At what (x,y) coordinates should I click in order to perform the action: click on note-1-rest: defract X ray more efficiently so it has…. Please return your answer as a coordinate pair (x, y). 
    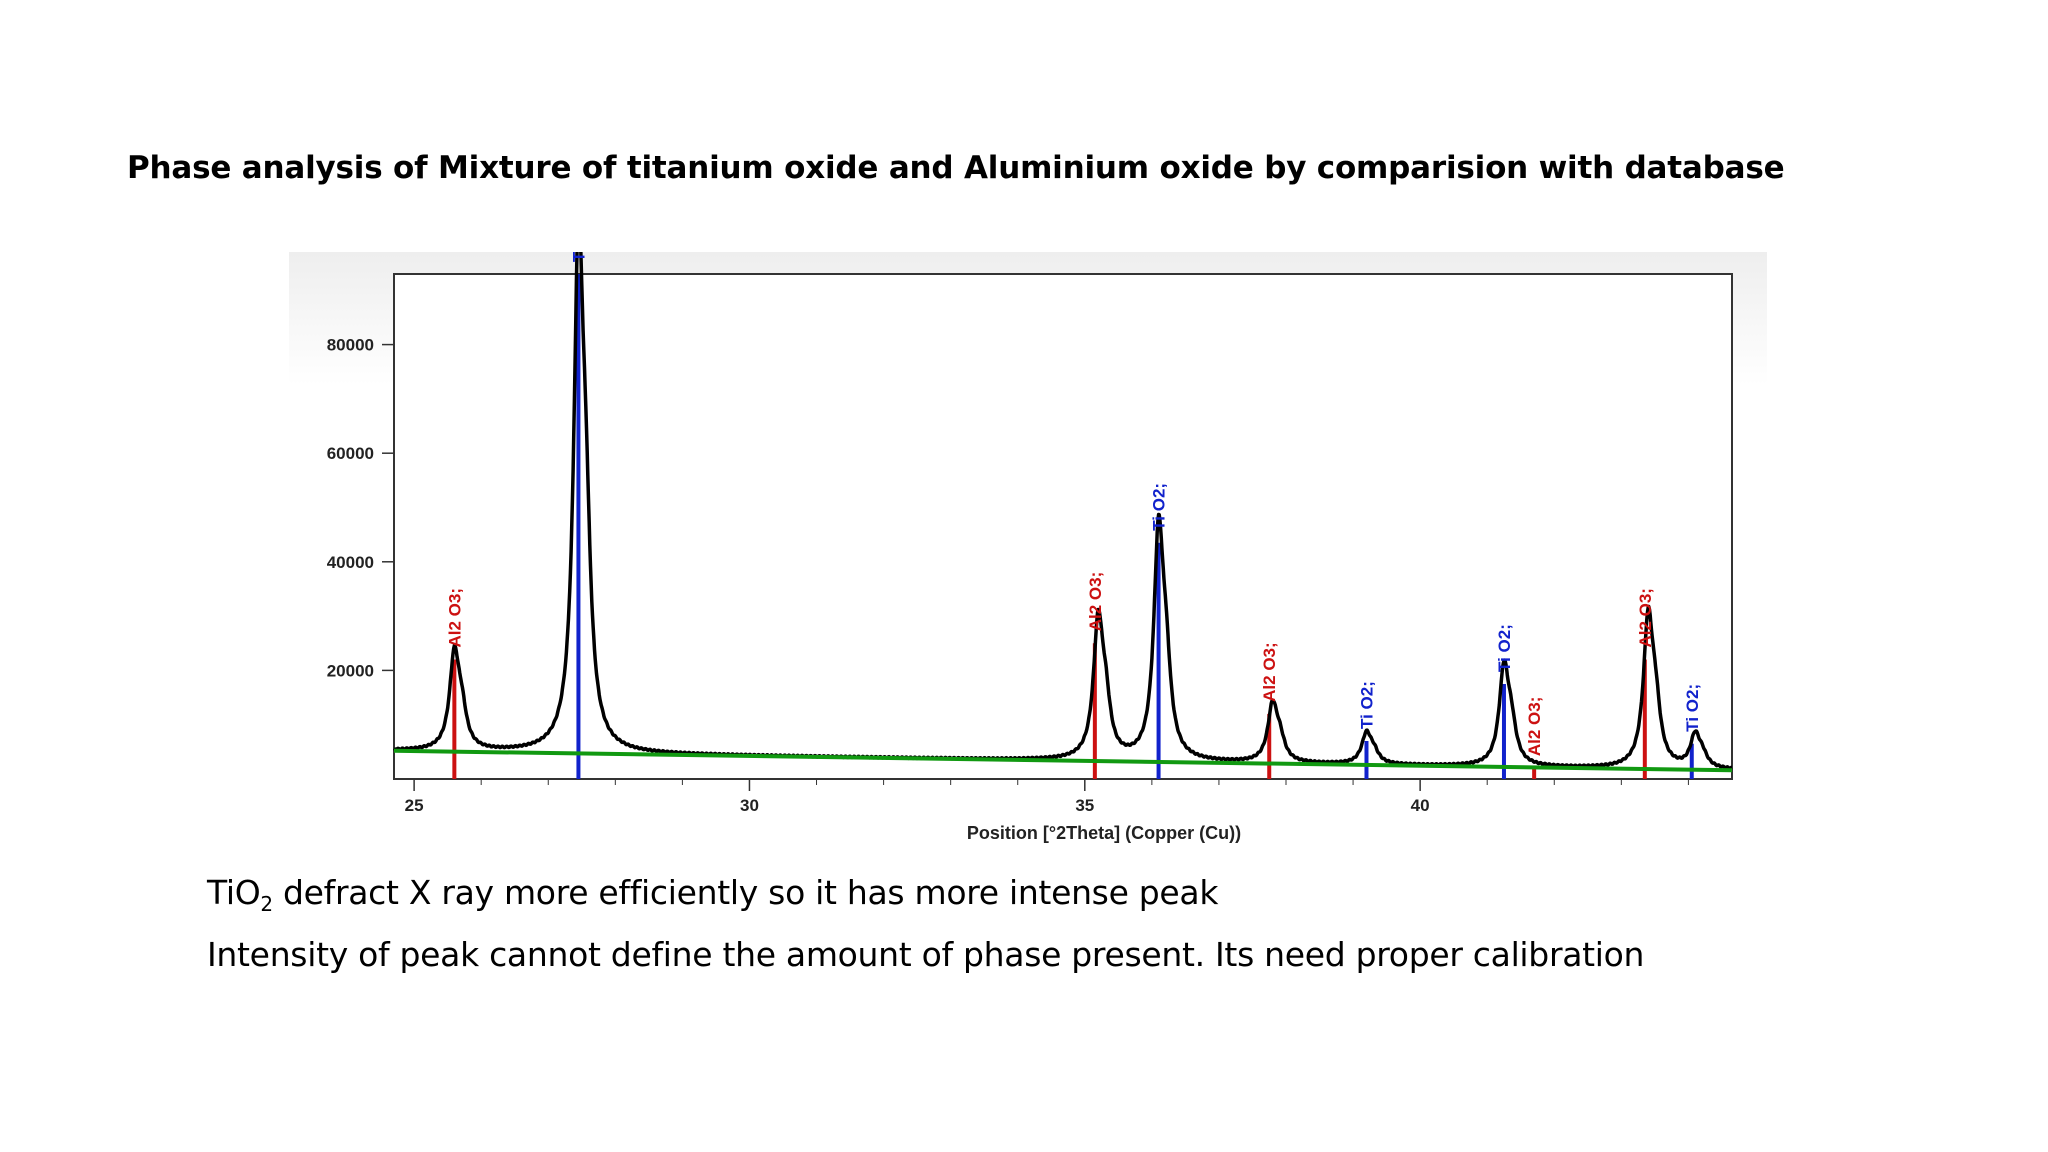
    Looking at the image, I should click on (745, 892).